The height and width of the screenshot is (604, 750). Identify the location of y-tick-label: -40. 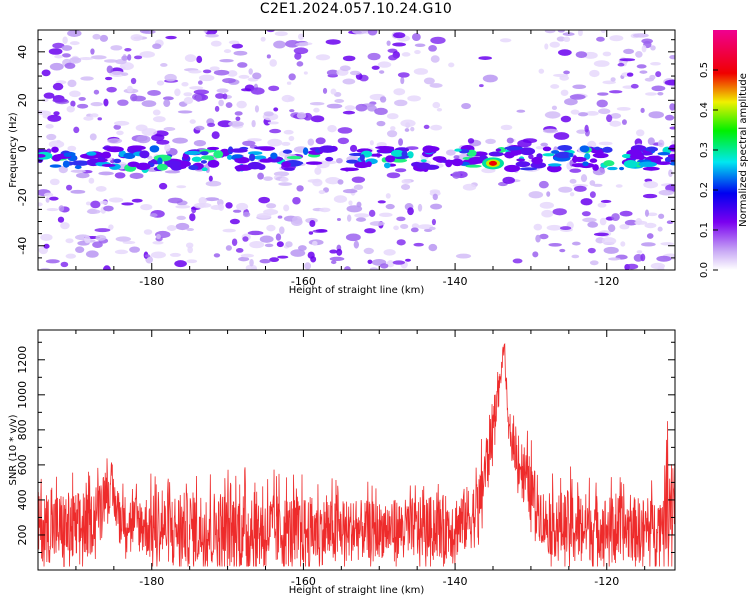
(22, 246).